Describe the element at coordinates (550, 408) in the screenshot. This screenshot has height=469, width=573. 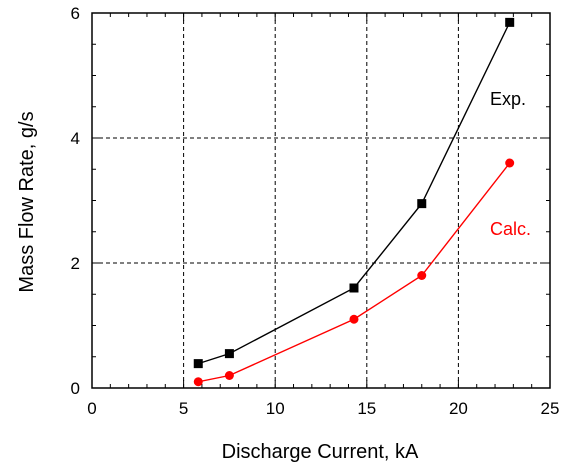
I see `x-tick-label: 25` at that location.